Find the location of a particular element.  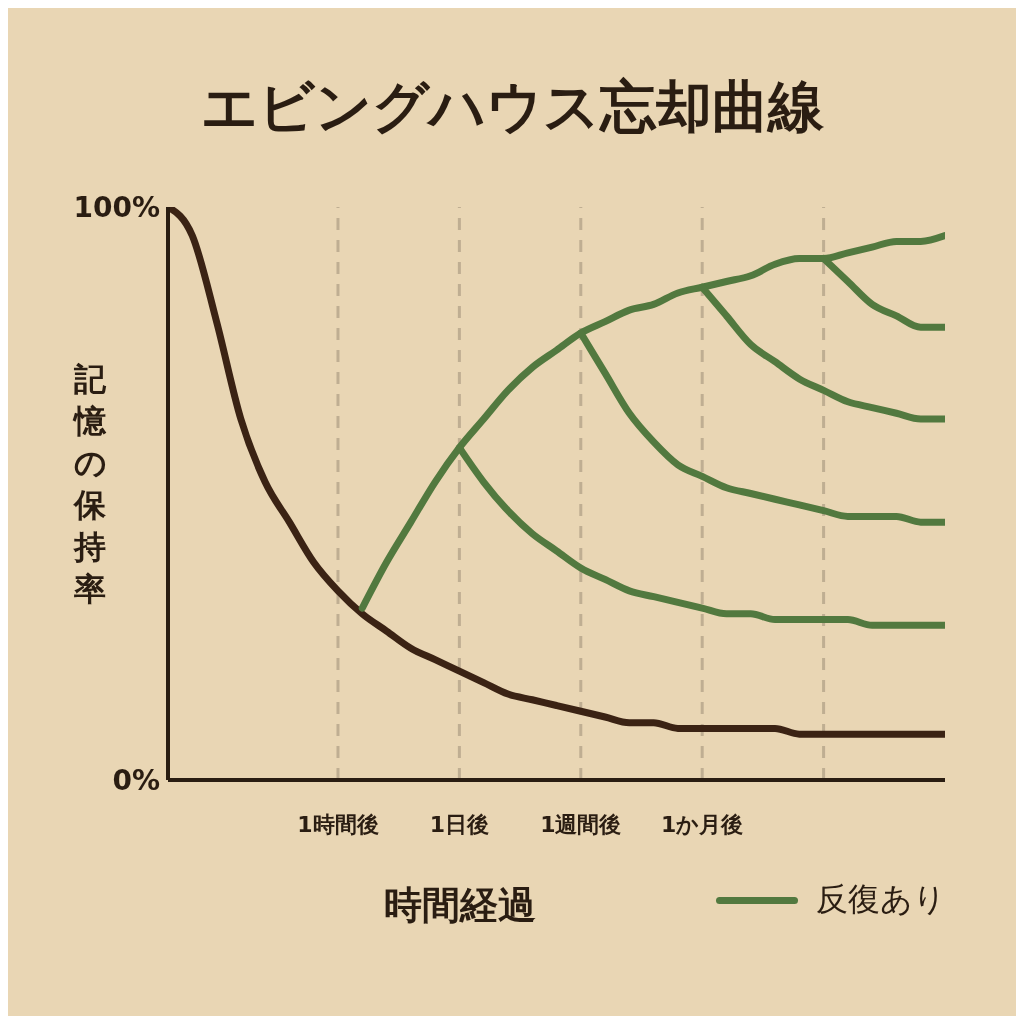

x-tick-label: 1週間後 is located at coordinates (581, 824).